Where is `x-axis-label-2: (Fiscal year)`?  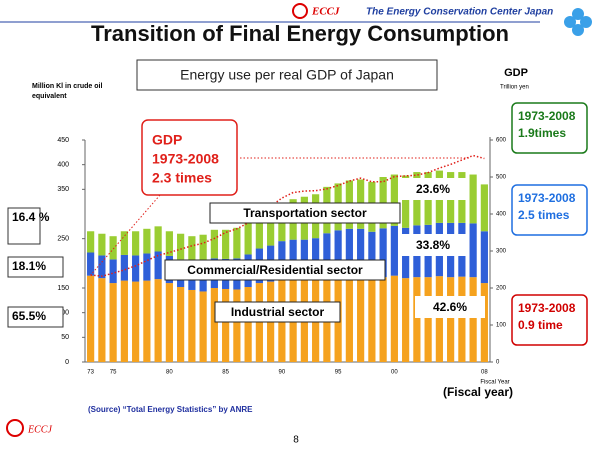 x-axis-label-2: (Fiscal year) is located at coordinates (478, 392).